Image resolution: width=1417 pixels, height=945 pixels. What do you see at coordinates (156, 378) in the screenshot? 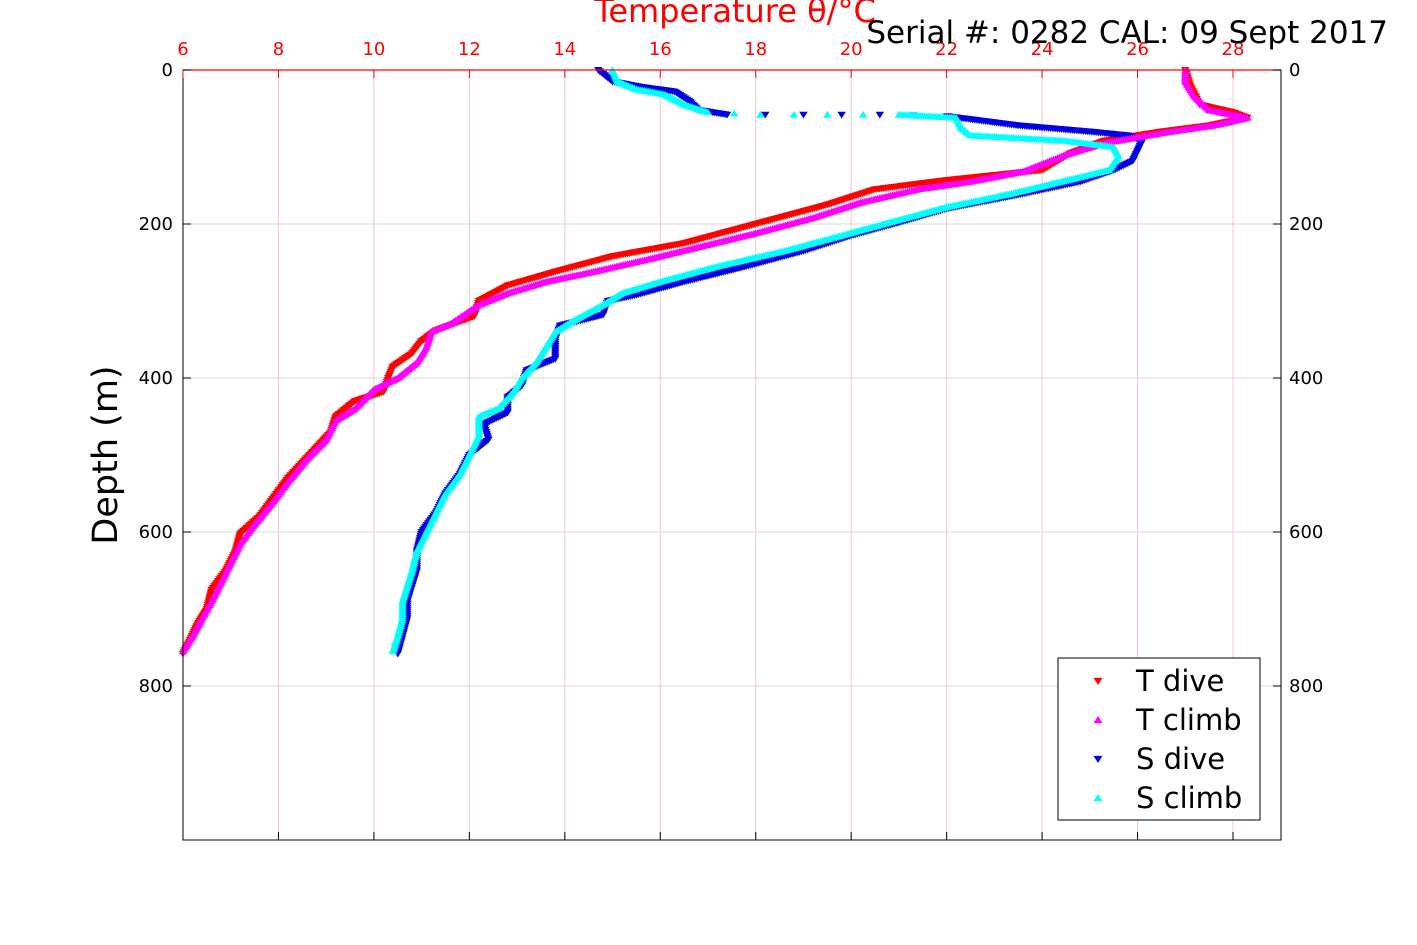
I see `y-tick-label-left: 400` at bounding box center [156, 378].